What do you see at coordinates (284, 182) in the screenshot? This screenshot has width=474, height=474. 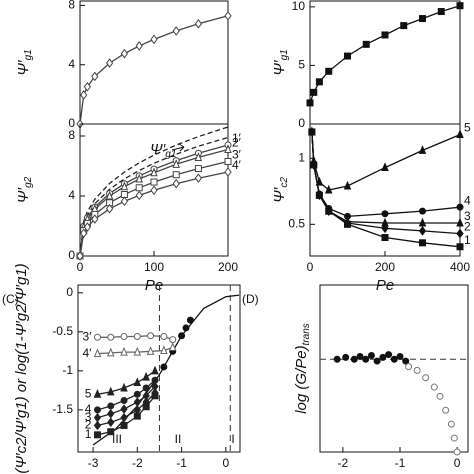 I see `y-axis-label-sub: c2` at bounding box center [284, 182].